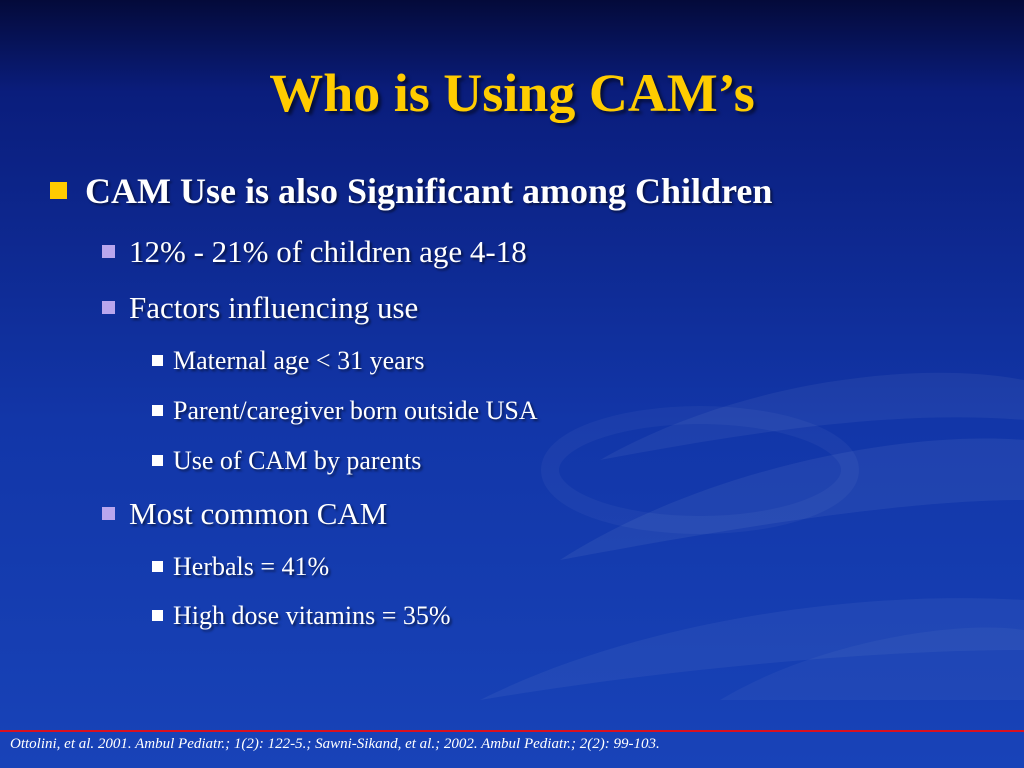 The image size is (1024, 768). What do you see at coordinates (274, 307) in the screenshot?
I see `bullet-factors-text: Factors influencing use` at bounding box center [274, 307].